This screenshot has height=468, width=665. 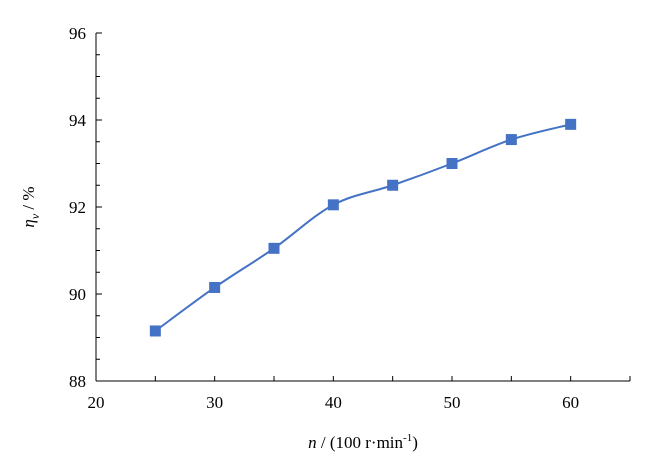 What do you see at coordinates (28, 223) in the screenshot?
I see `y-axis-var: η` at bounding box center [28, 223].